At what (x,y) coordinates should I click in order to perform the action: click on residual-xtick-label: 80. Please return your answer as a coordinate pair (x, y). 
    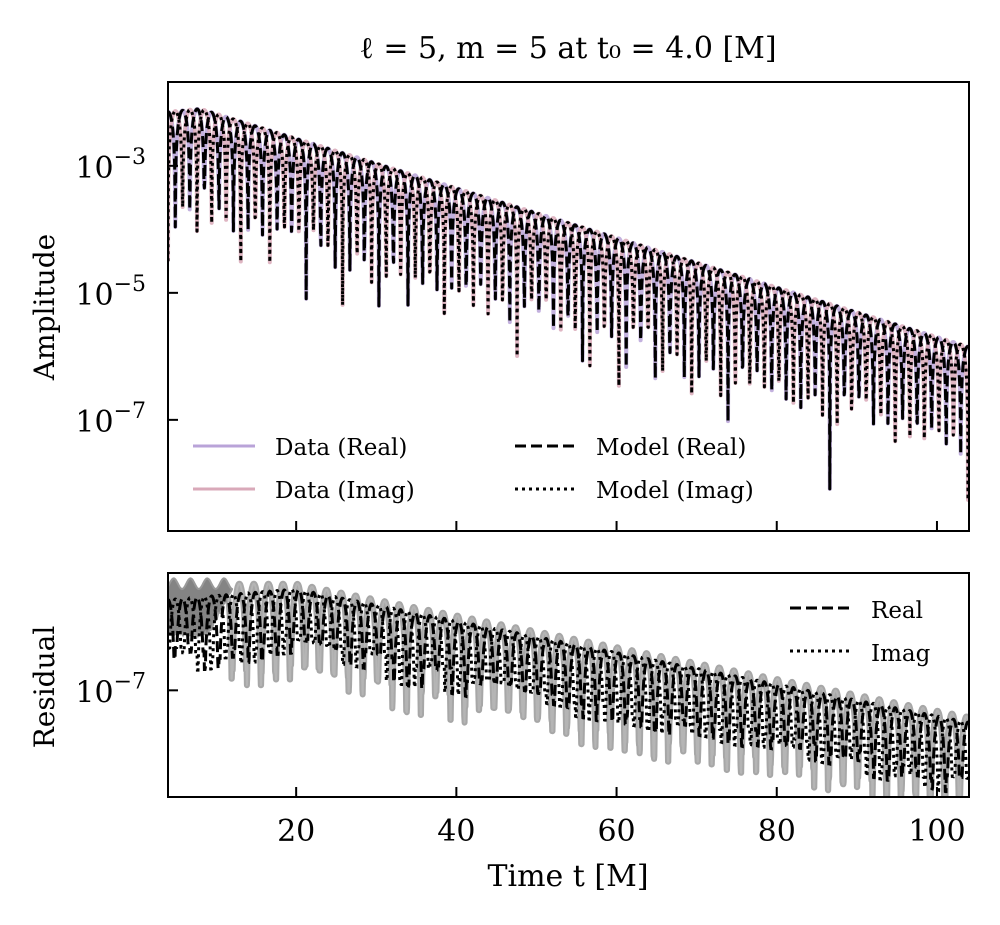
    Looking at the image, I should click on (777, 831).